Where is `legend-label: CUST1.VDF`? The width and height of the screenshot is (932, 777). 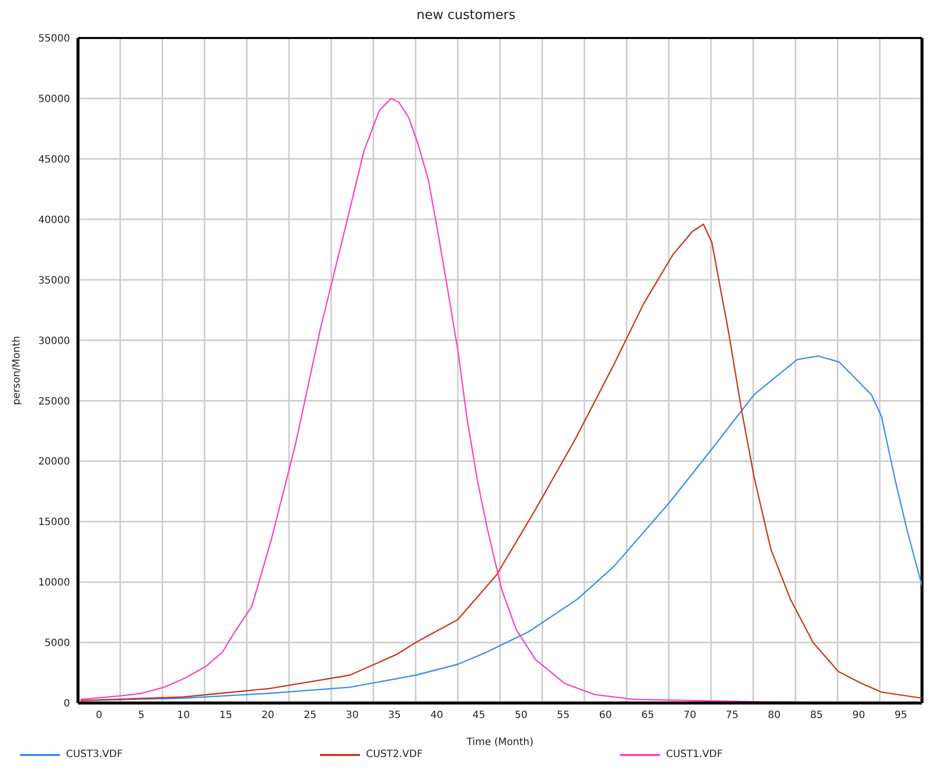
legend-label: CUST1.VDF is located at coordinates (694, 754).